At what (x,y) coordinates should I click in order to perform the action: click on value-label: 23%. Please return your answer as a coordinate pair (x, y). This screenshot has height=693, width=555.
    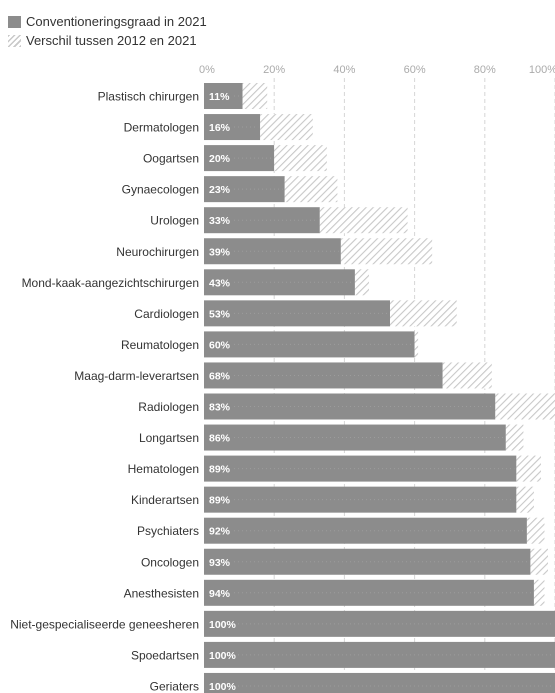
    Looking at the image, I should click on (220, 190).